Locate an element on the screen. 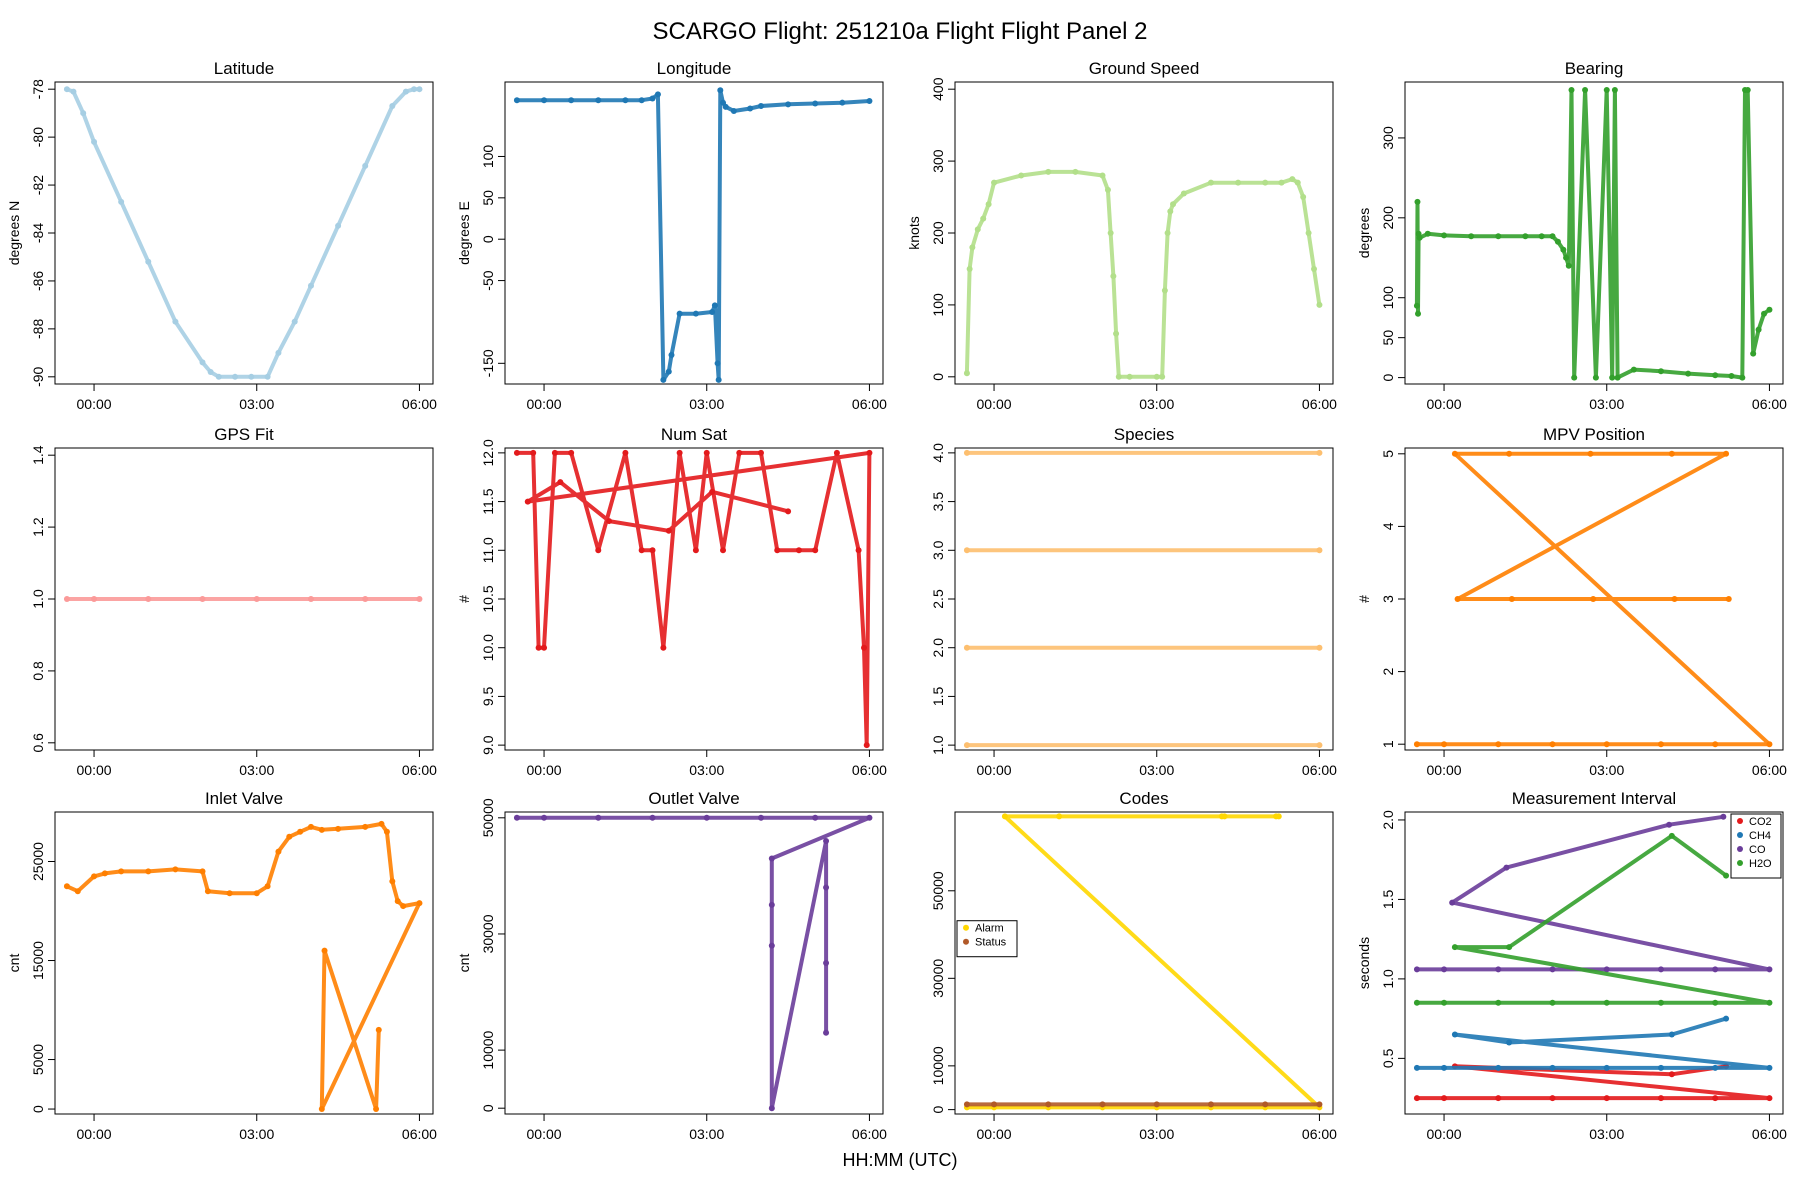 This screenshot has width=1800, height=1200. series-line-inlet-valve is located at coordinates (244, 966).